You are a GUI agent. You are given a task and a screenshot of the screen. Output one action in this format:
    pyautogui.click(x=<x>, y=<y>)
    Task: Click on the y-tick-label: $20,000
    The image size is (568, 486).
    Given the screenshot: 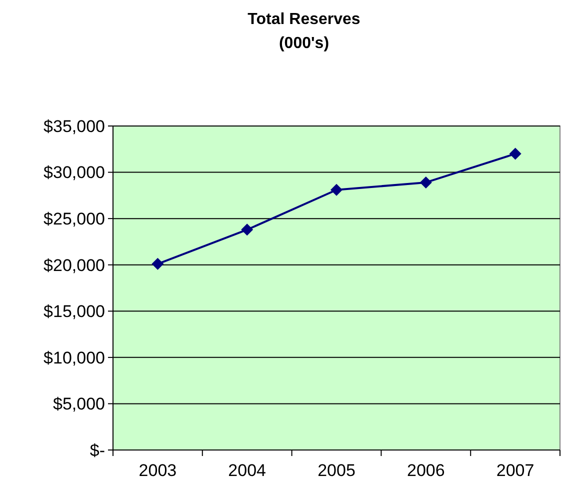 What is the action you would take?
    pyautogui.click(x=74, y=265)
    